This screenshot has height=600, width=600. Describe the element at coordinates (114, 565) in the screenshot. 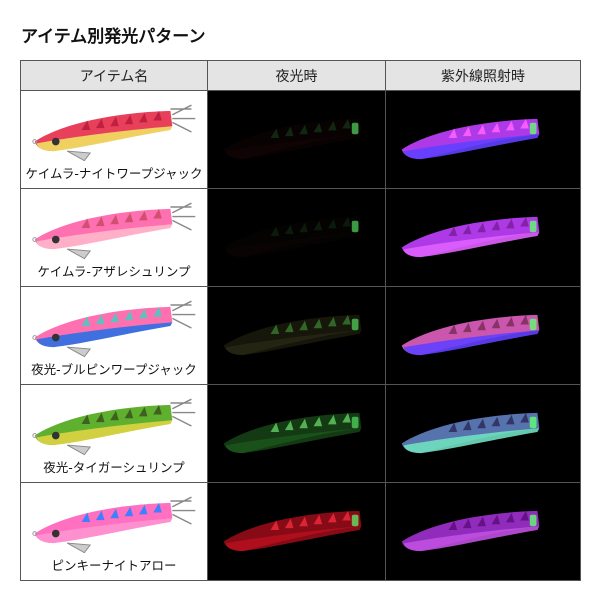

I see `item-name: ピンキーナイトアロー` at that location.